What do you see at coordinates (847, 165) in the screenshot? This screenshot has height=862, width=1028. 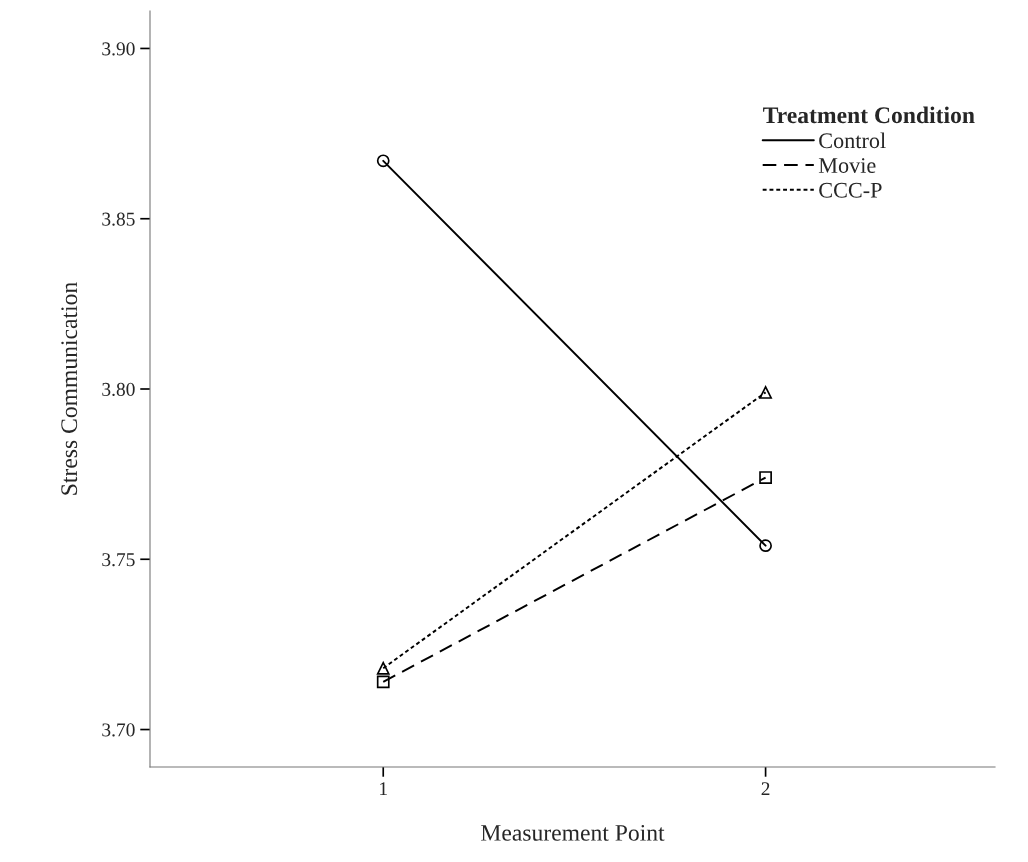 I see `legend-label: Movie` at bounding box center [847, 165].